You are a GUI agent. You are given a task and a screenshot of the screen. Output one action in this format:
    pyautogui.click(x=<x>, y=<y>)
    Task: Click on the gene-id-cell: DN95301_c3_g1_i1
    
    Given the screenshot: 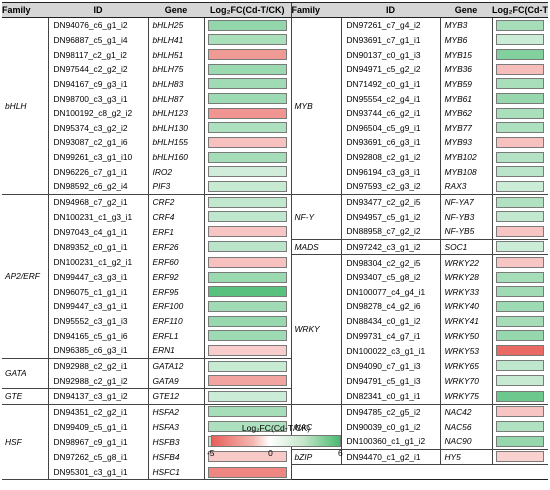 What is the action you would take?
    pyautogui.click(x=97, y=472)
    